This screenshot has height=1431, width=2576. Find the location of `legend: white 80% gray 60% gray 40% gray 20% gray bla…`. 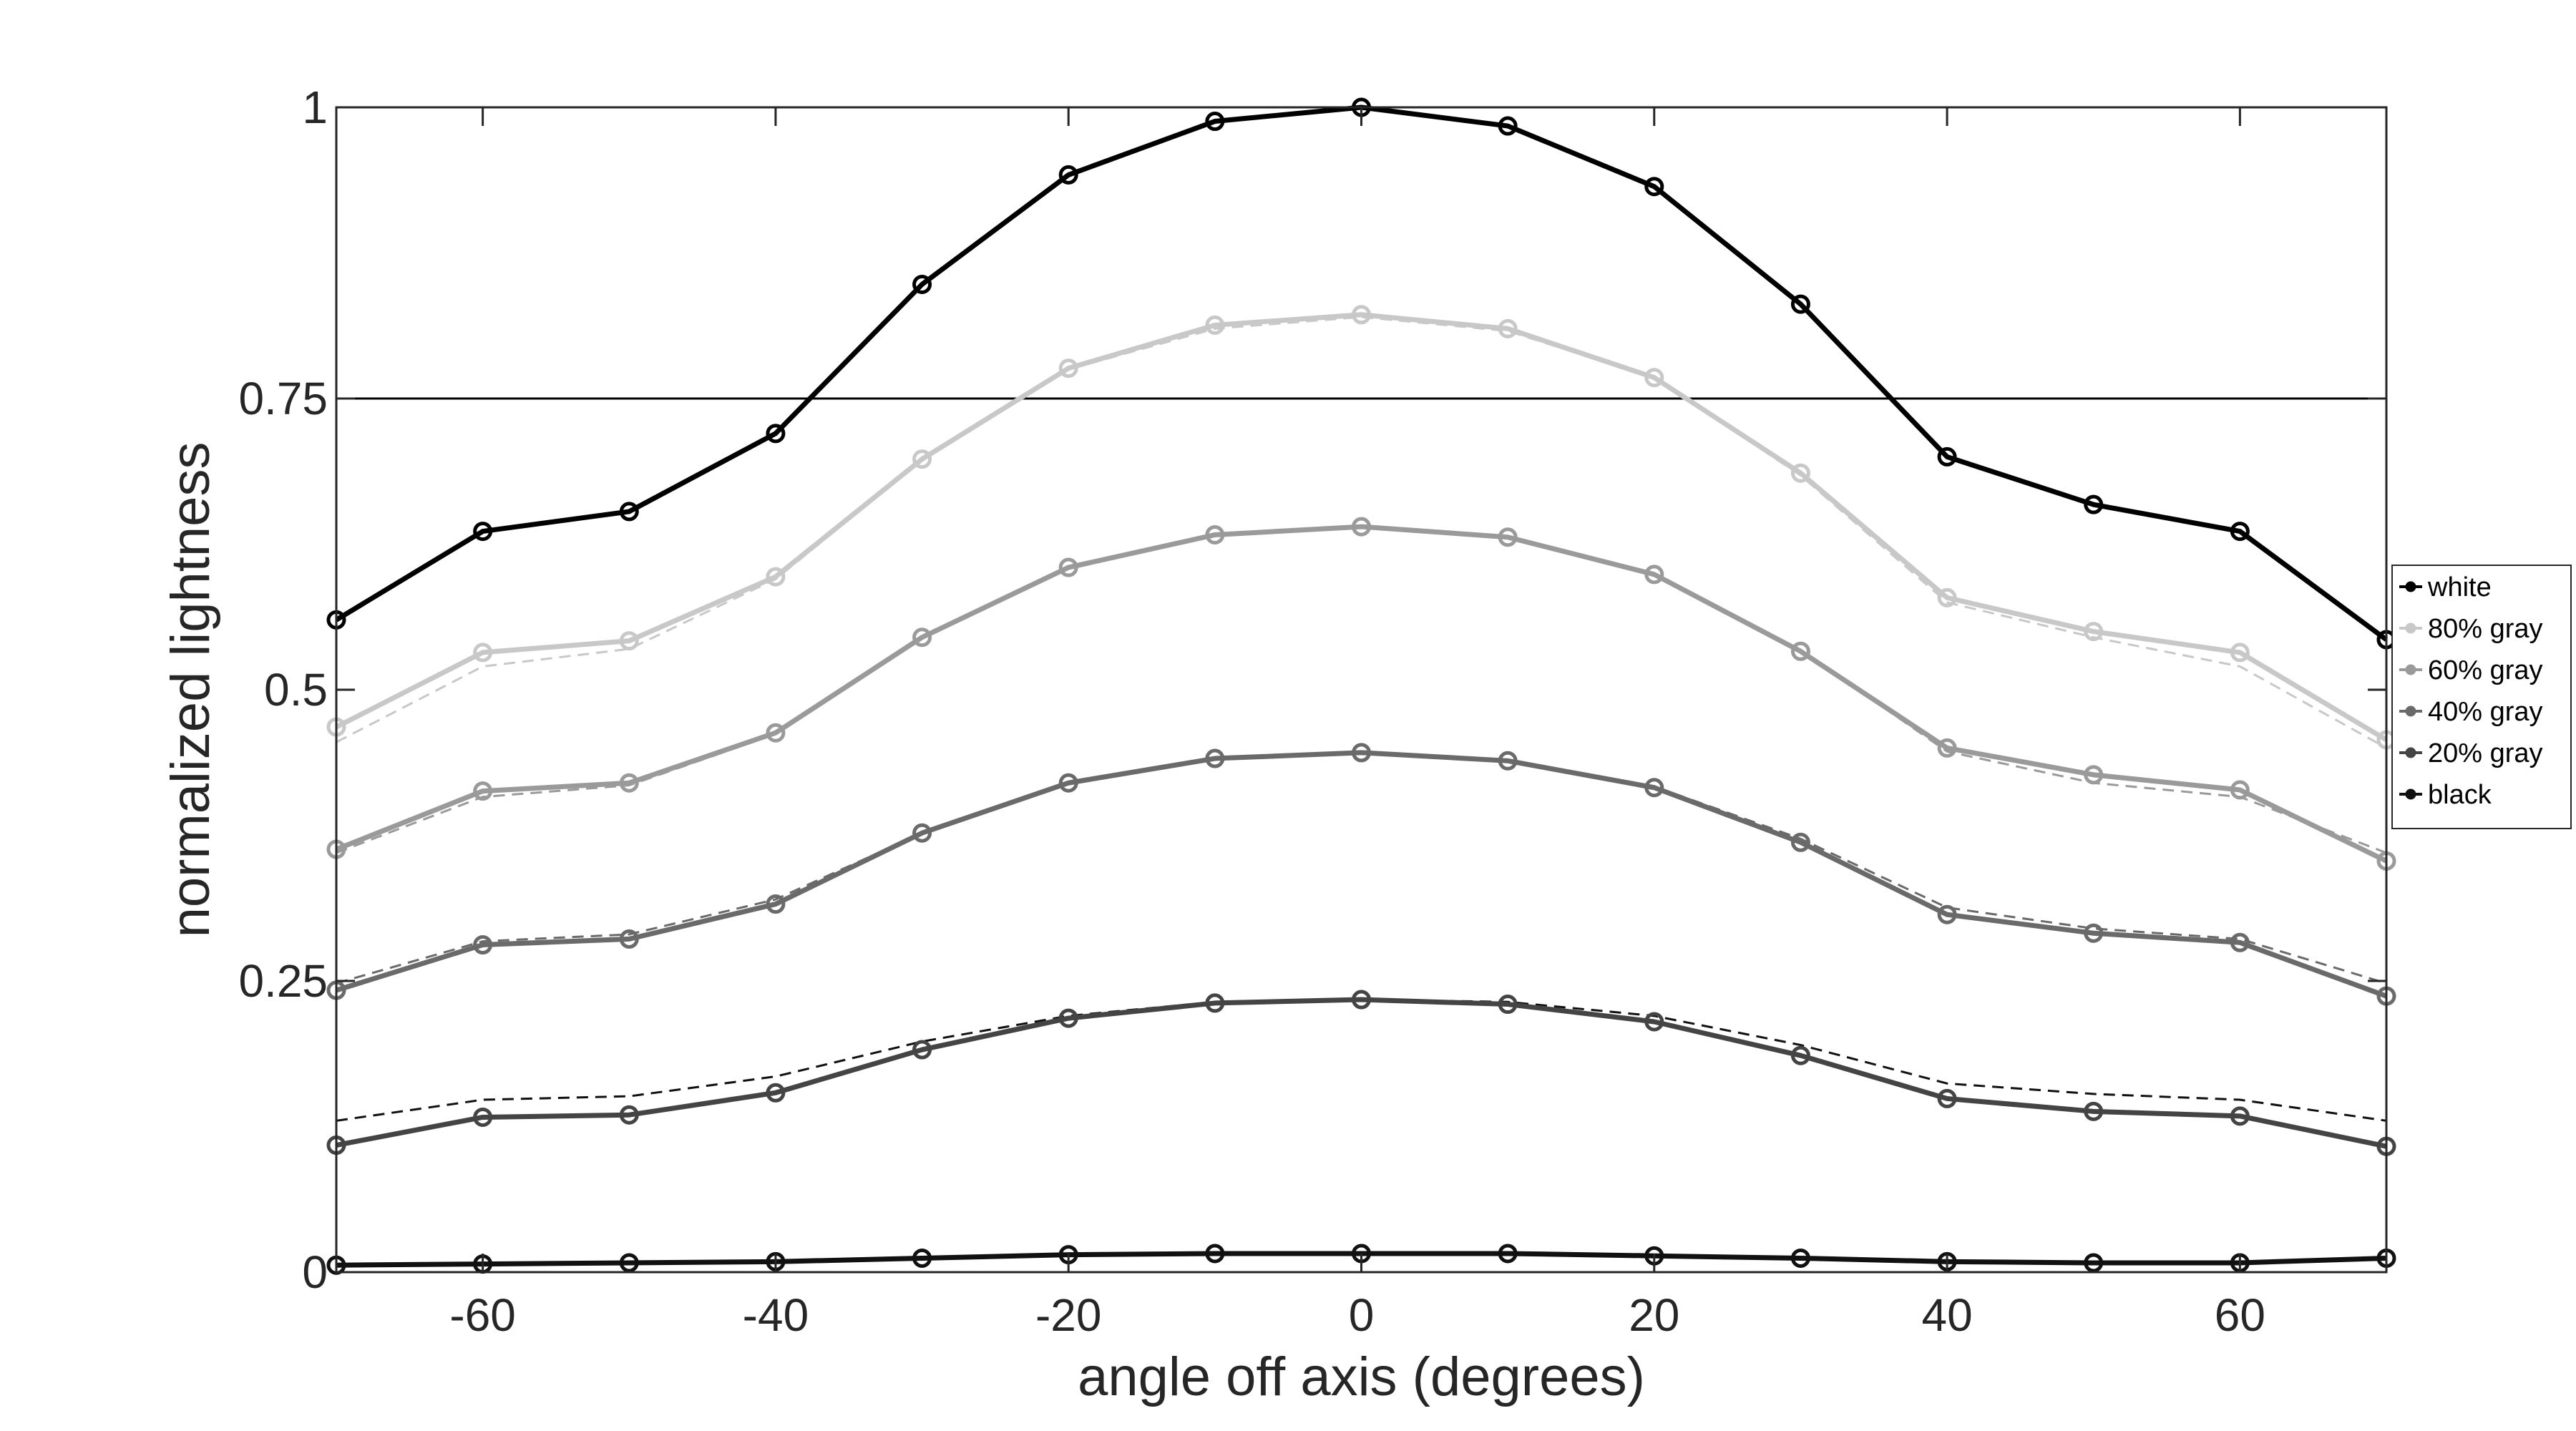

legend: white 80% gray 60% gray 40% gray 20% gray bla… is located at coordinates (2481, 697).